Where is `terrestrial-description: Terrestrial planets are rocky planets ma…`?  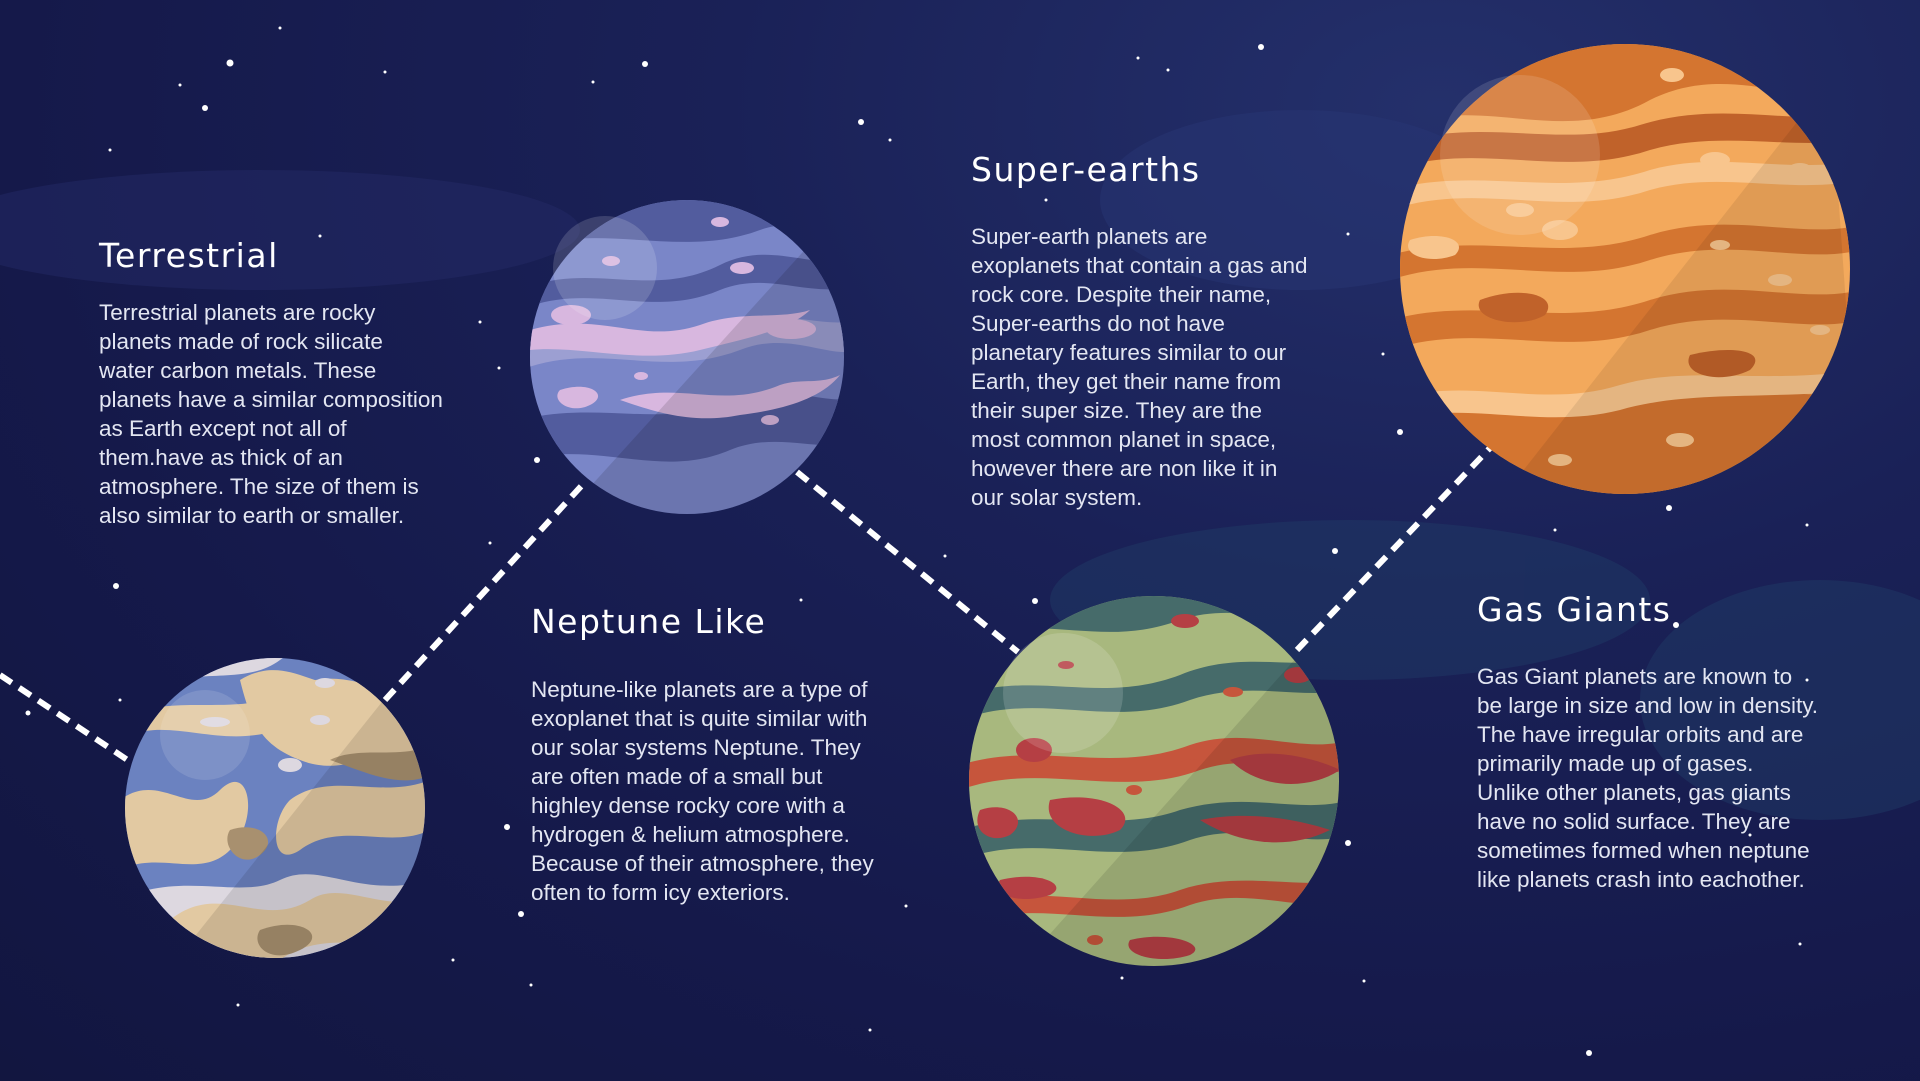
terrestrial-description: Terrestrial planets are rocky planets ma… is located at coordinates (271, 414).